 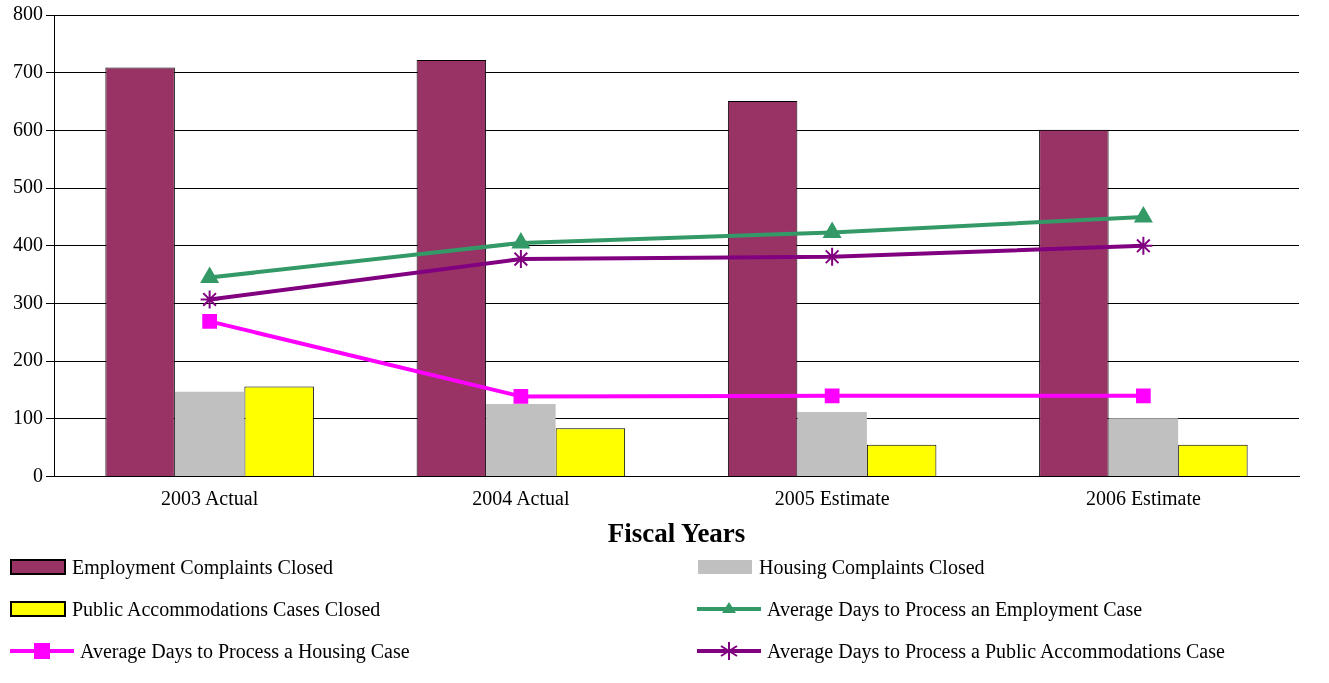 What do you see at coordinates (28, 128) in the screenshot?
I see `y-tick-label: 600` at bounding box center [28, 128].